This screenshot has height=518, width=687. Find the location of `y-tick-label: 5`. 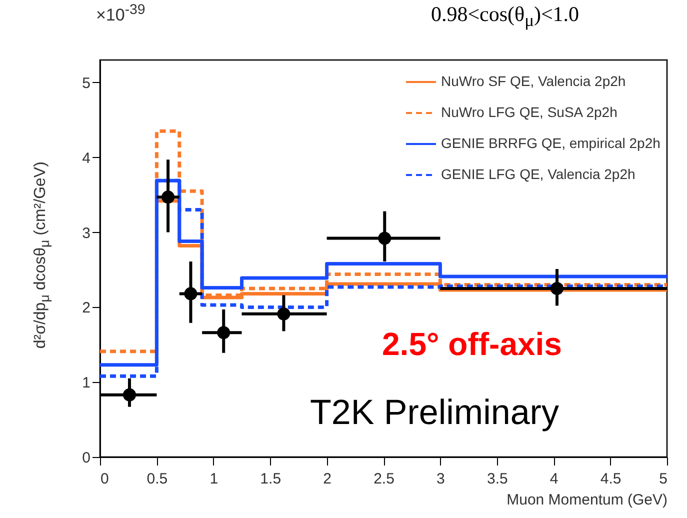

y-tick-label: 5 is located at coordinates (86, 83).